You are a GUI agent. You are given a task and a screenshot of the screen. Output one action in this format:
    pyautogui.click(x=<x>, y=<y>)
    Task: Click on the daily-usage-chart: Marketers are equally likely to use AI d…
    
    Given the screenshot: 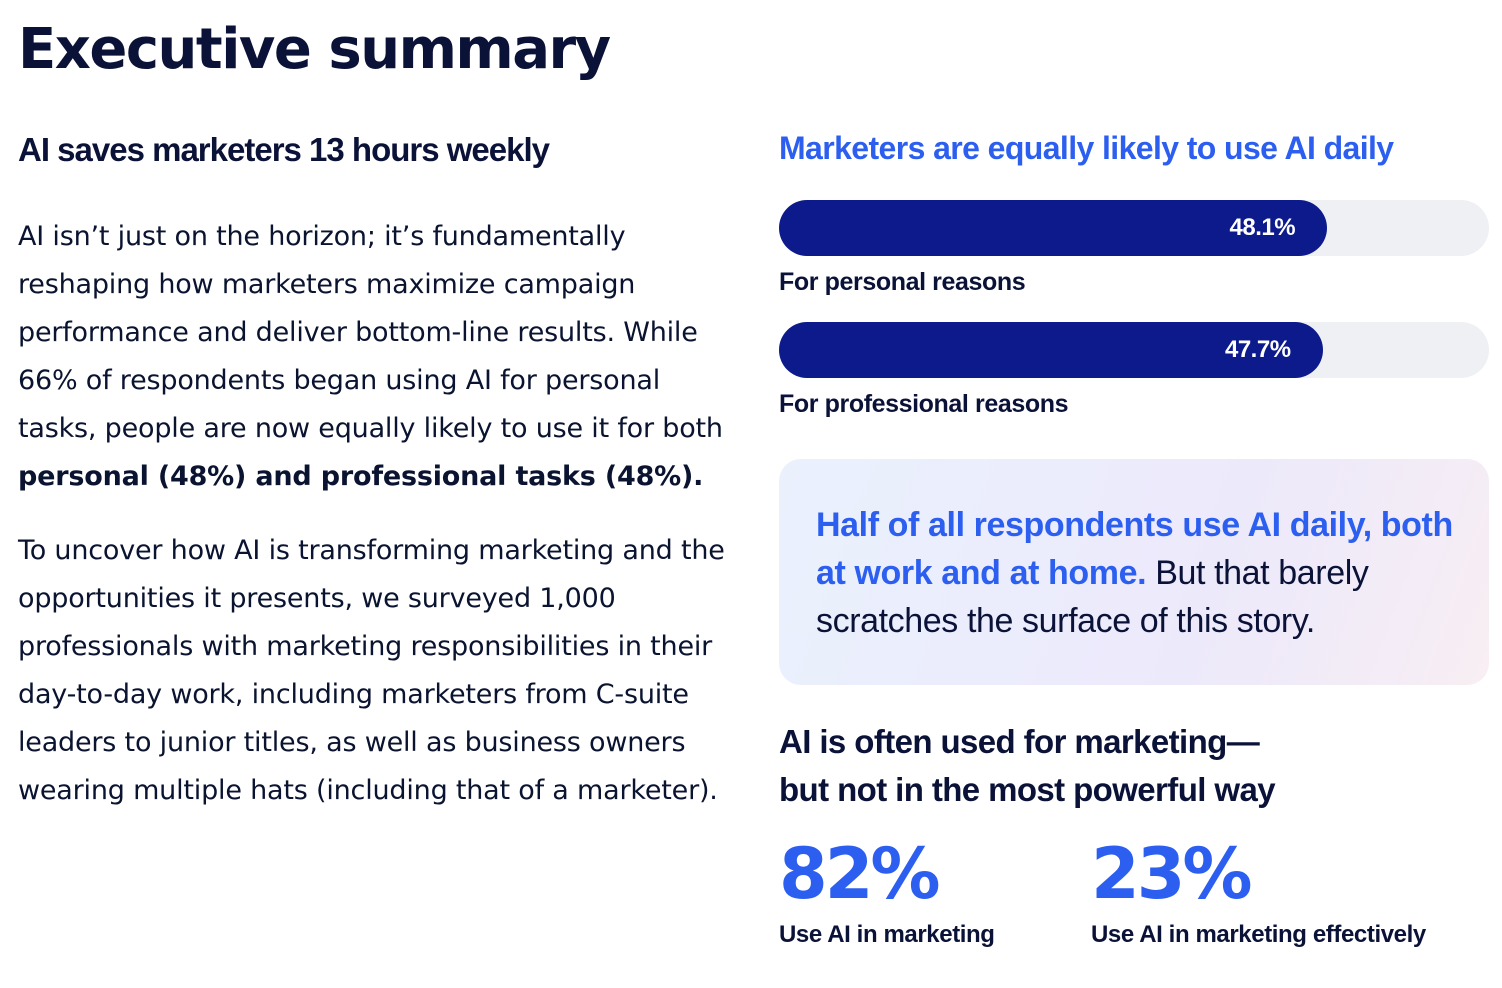 What is the action you would take?
    pyautogui.click(x=1134, y=274)
    